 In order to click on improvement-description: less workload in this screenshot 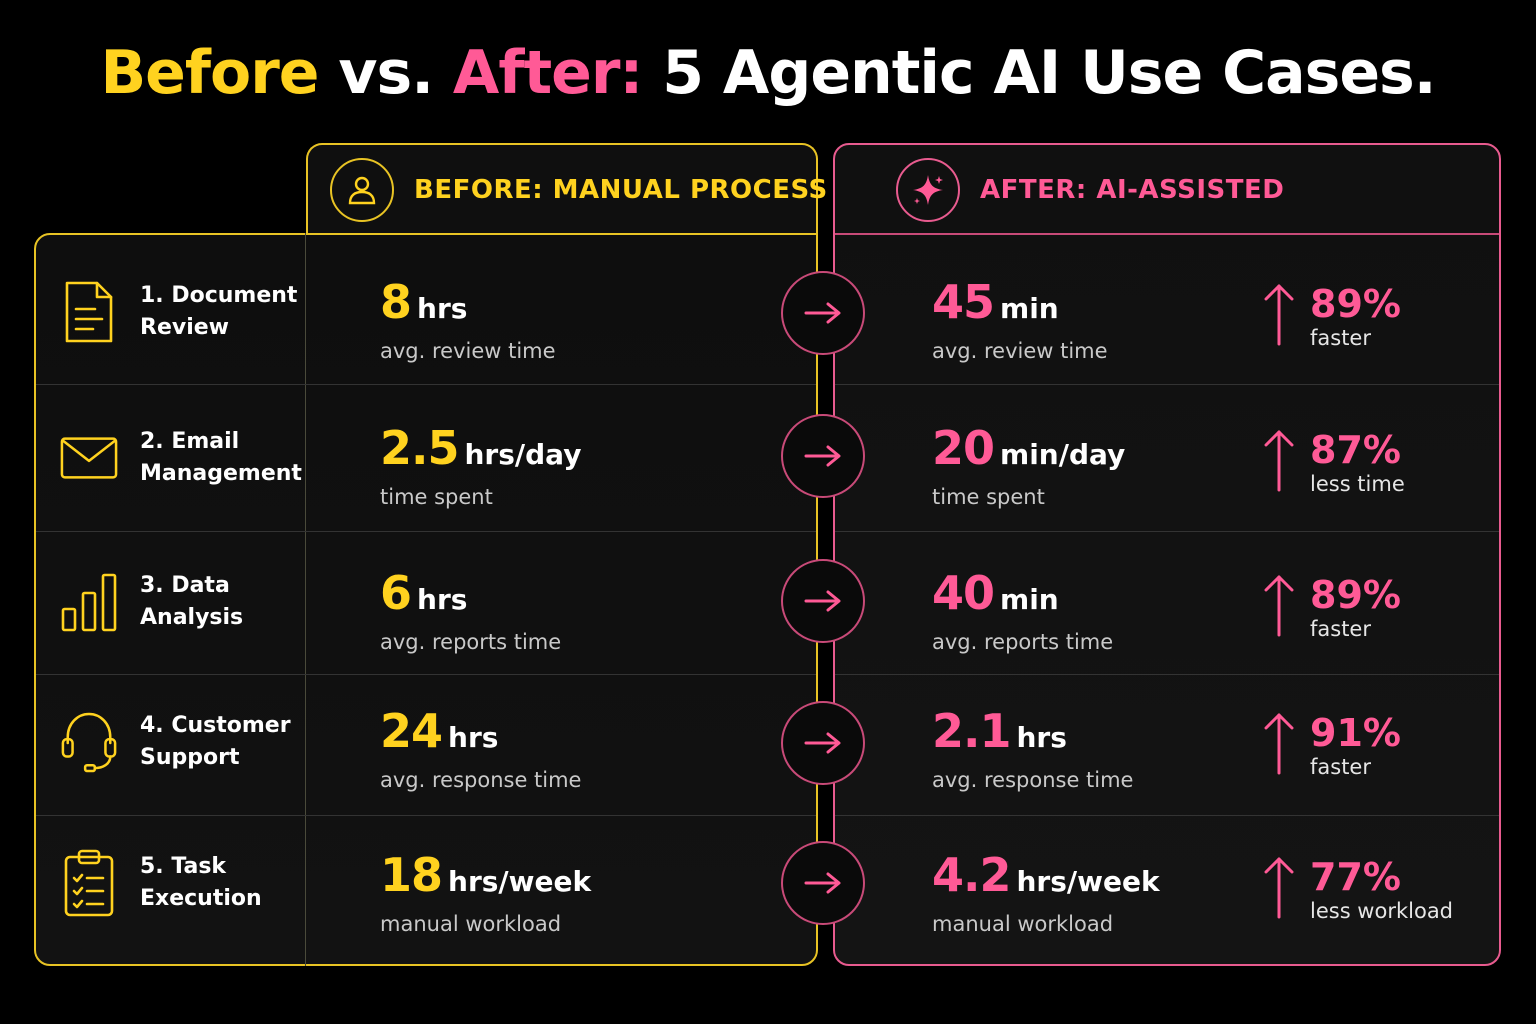, I will do `click(1382, 911)`.